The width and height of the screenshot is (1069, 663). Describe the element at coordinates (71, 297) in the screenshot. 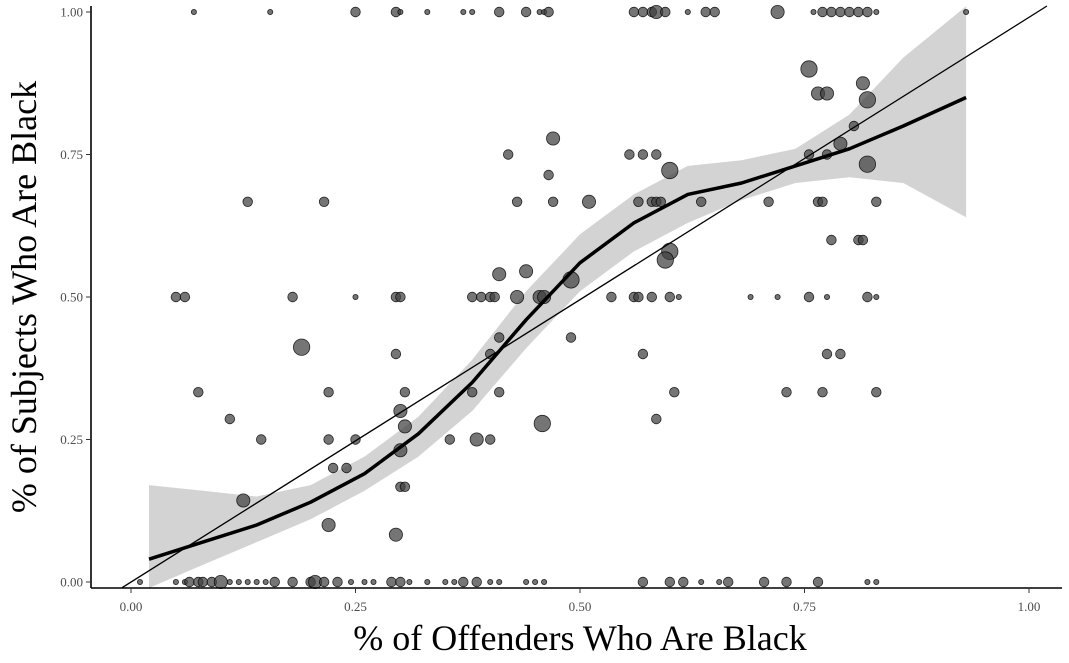

I see `y-tick-label: 0.50` at that location.